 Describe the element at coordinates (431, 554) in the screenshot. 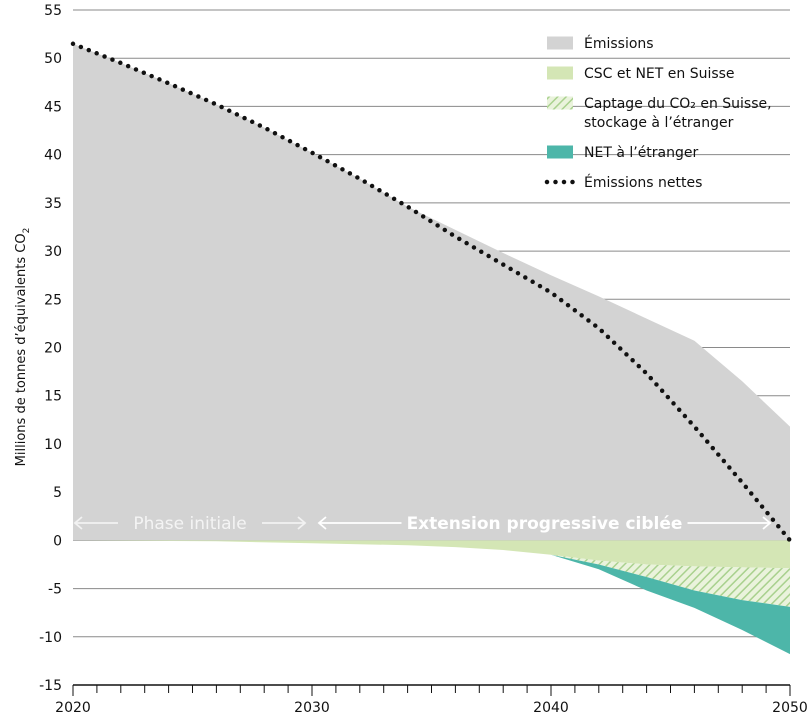

I see `csc-net-suisse-area` at that location.